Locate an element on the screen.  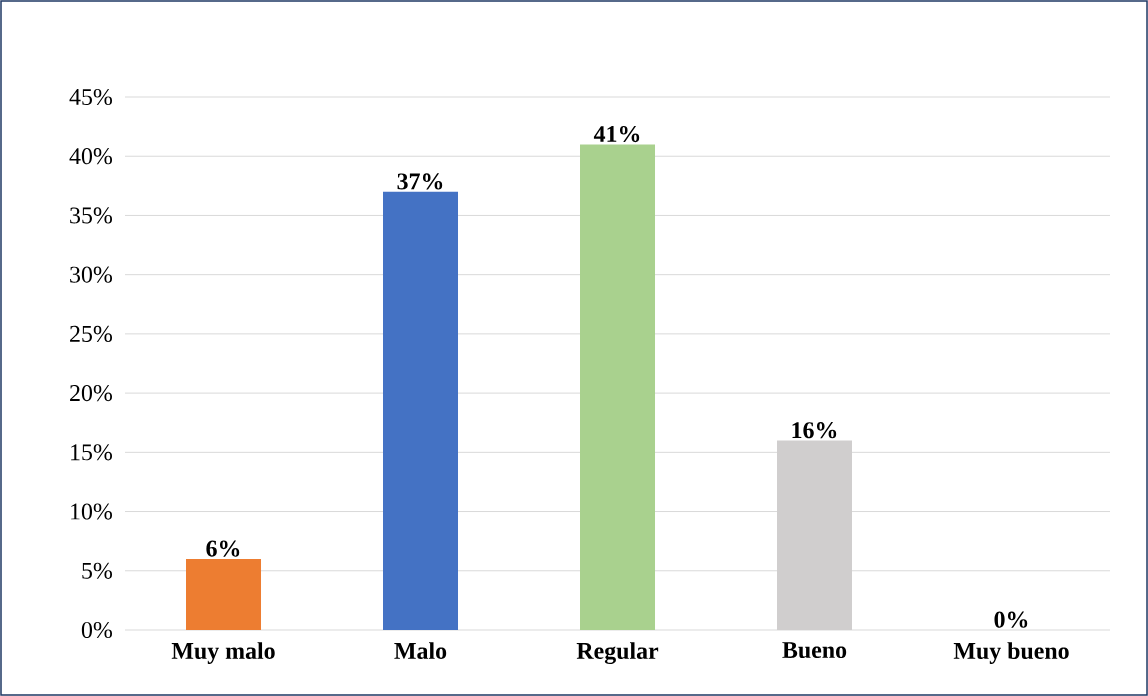
y-tick-label: 5% is located at coordinates (97, 570).